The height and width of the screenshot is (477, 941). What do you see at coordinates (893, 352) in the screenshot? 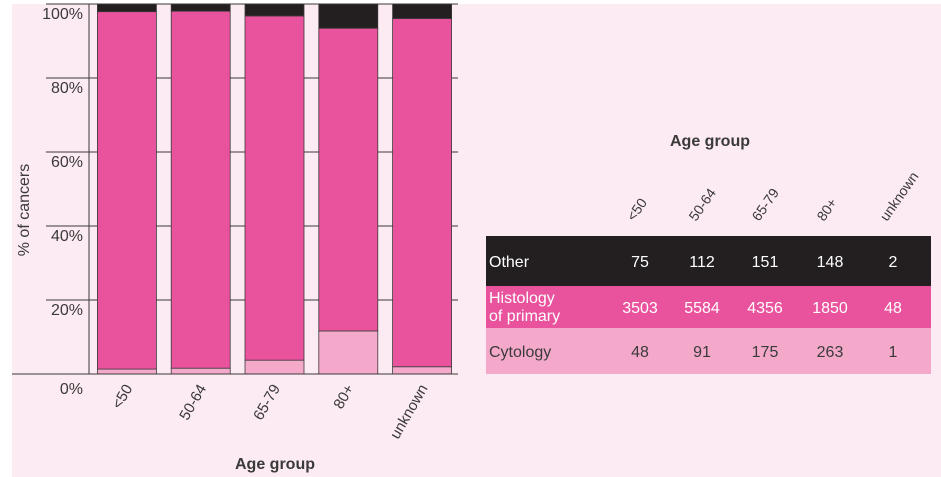
I see `table-cell: 1` at bounding box center [893, 352].